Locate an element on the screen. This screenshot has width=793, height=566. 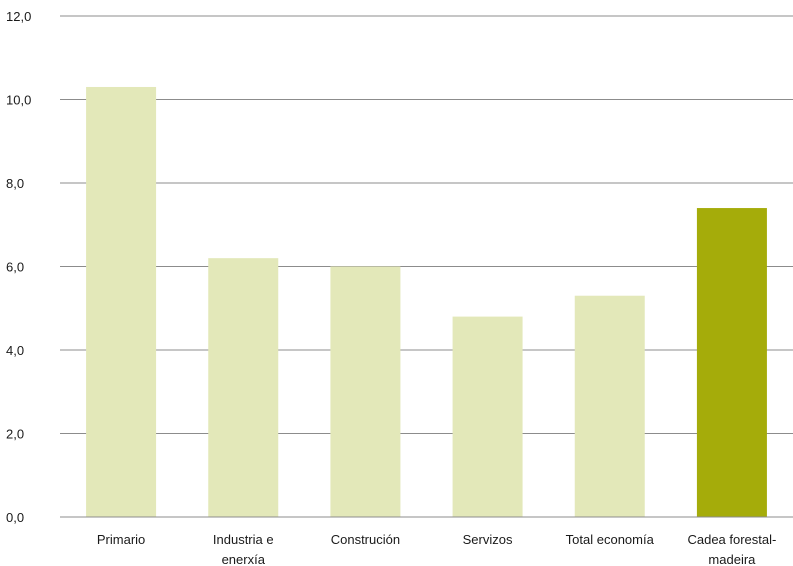
x-category-label: Primario is located at coordinates (121, 539).